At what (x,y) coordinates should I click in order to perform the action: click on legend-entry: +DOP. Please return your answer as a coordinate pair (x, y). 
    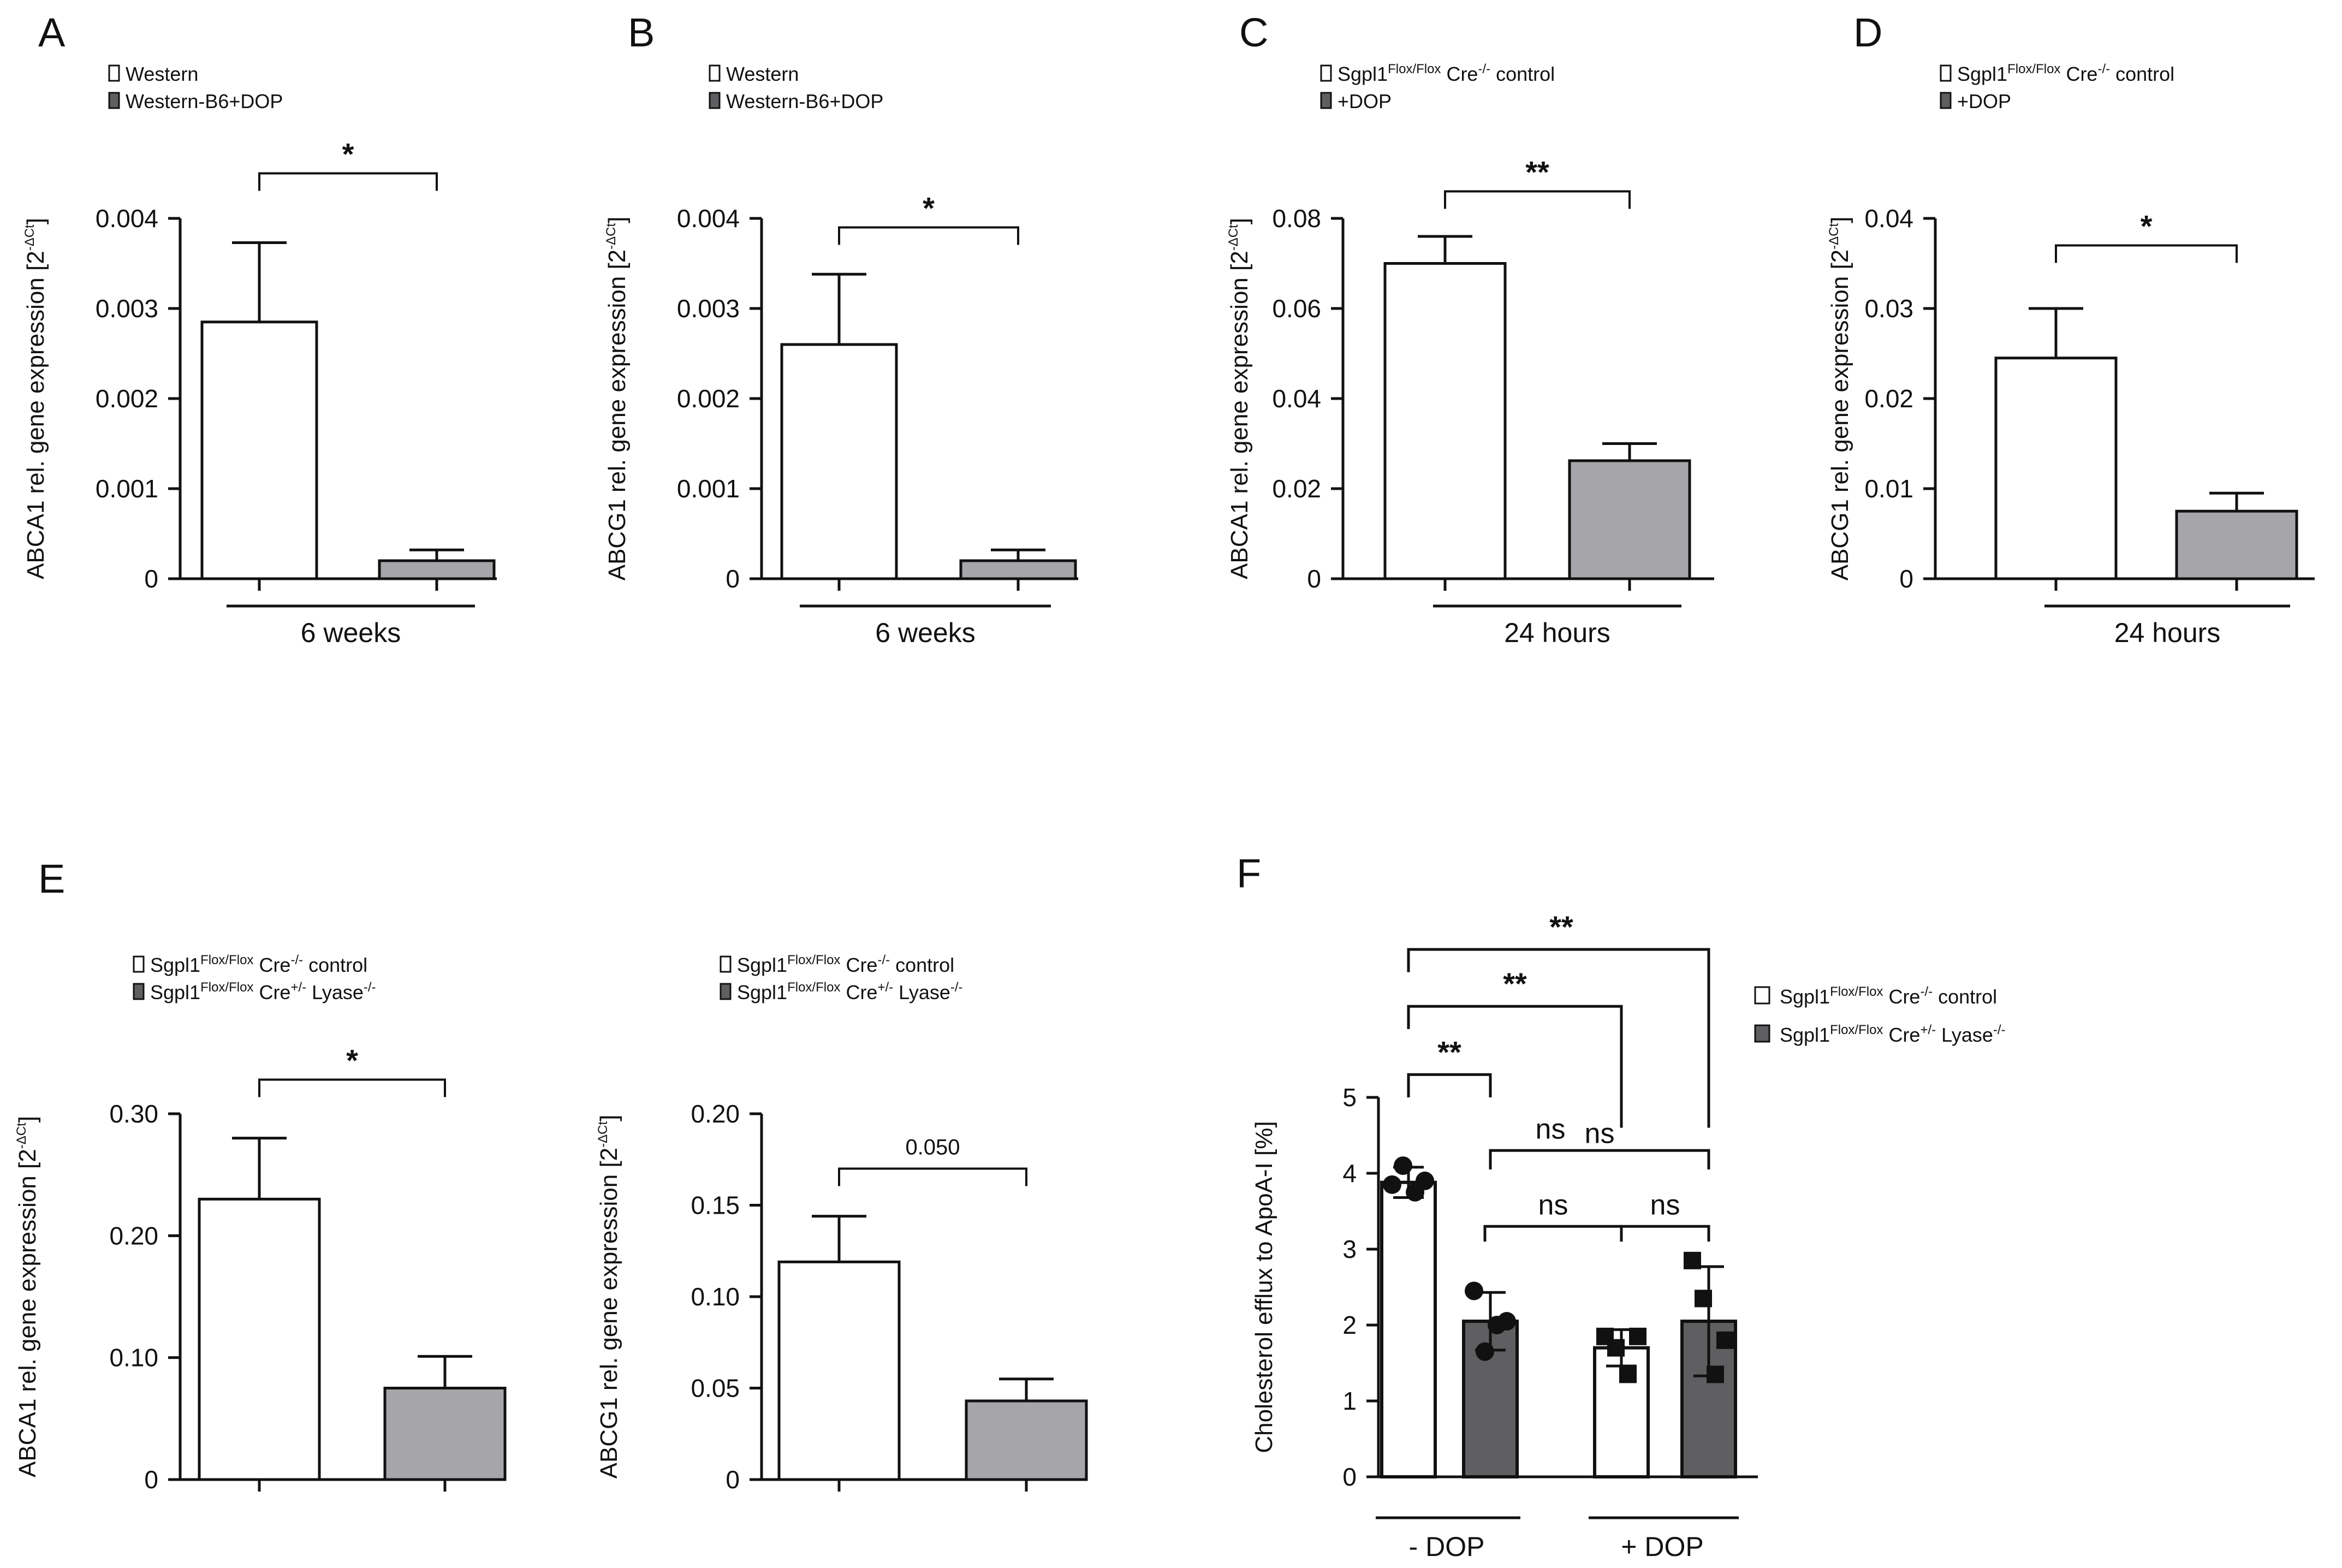
    Looking at the image, I should click on (1365, 101).